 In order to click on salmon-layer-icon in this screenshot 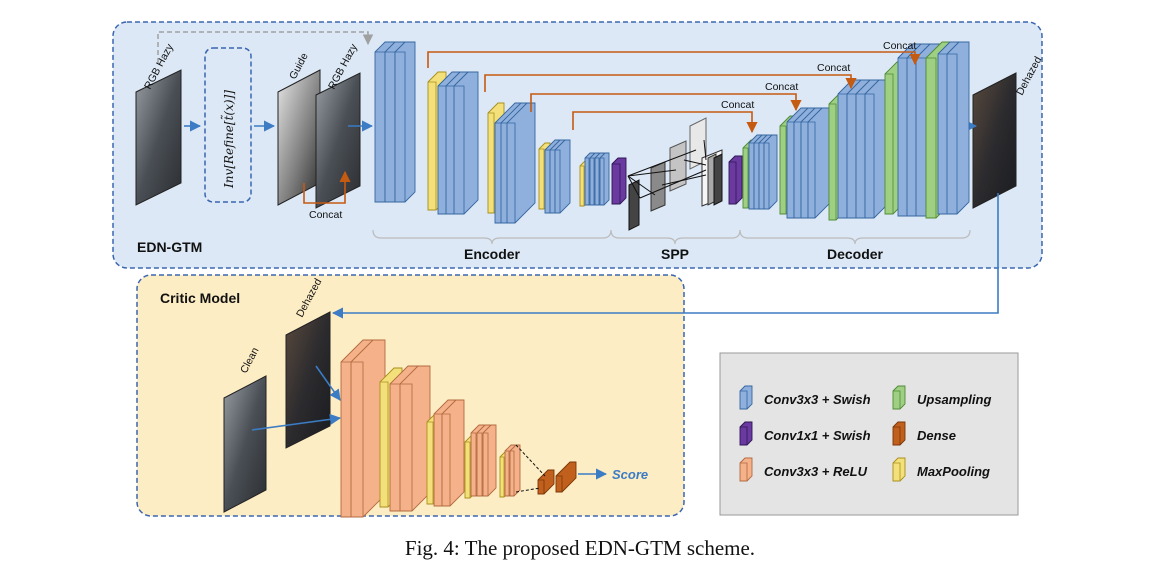, I will do `click(746, 469)`.